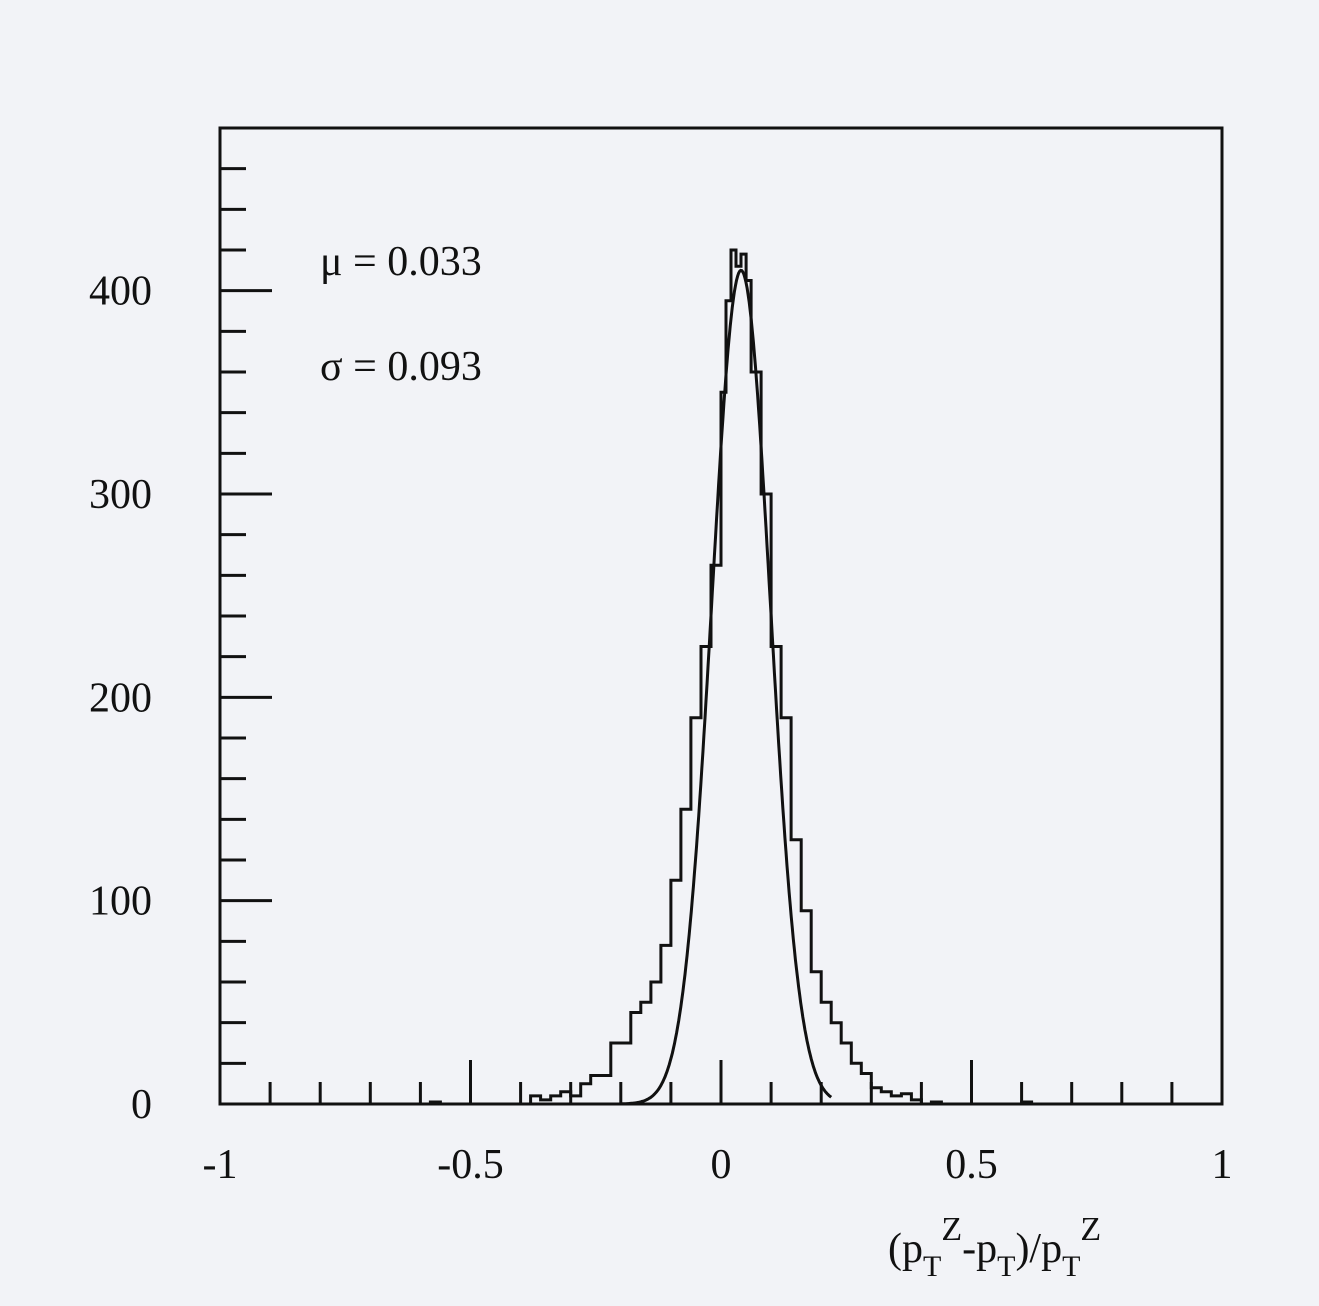 The height and width of the screenshot is (1306, 1319). Describe the element at coordinates (721, 1165) in the screenshot. I see `x-tick-label: 0` at that location.